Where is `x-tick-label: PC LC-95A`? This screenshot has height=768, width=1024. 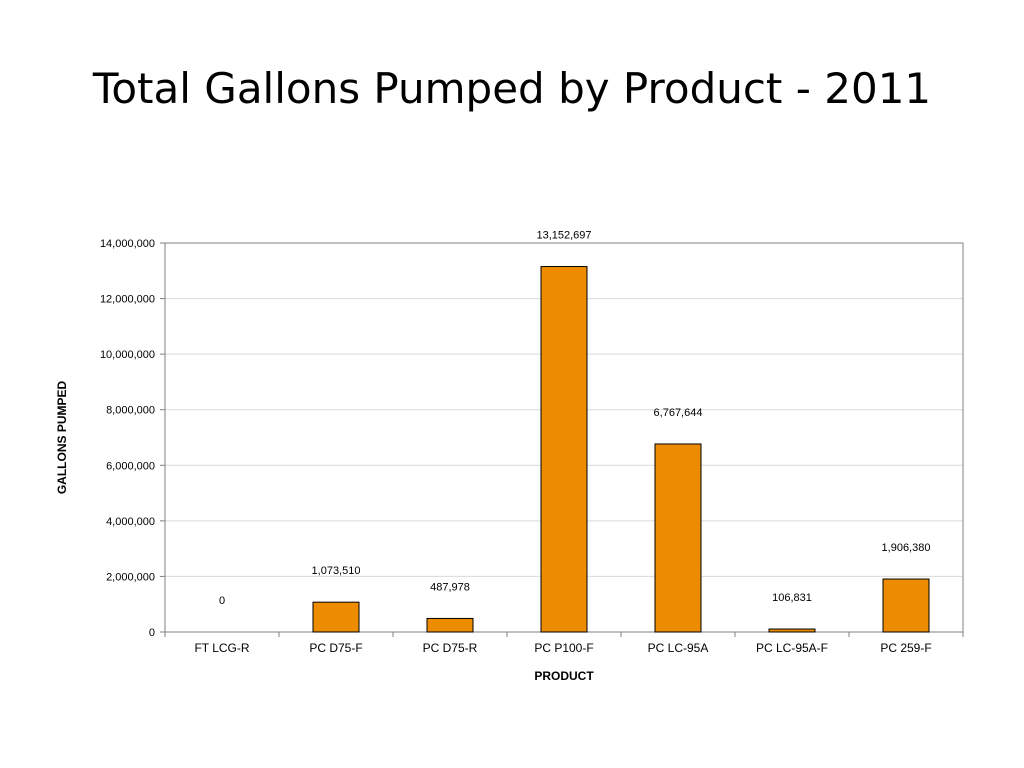
x-tick-label: PC LC-95A is located at coordinates (678, 648).